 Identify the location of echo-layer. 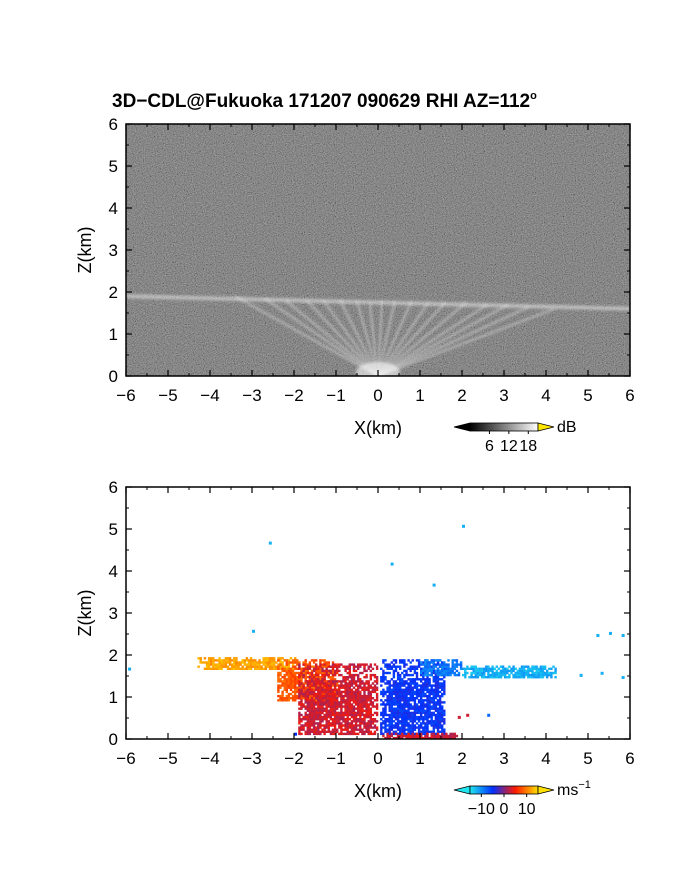
(378, 302).